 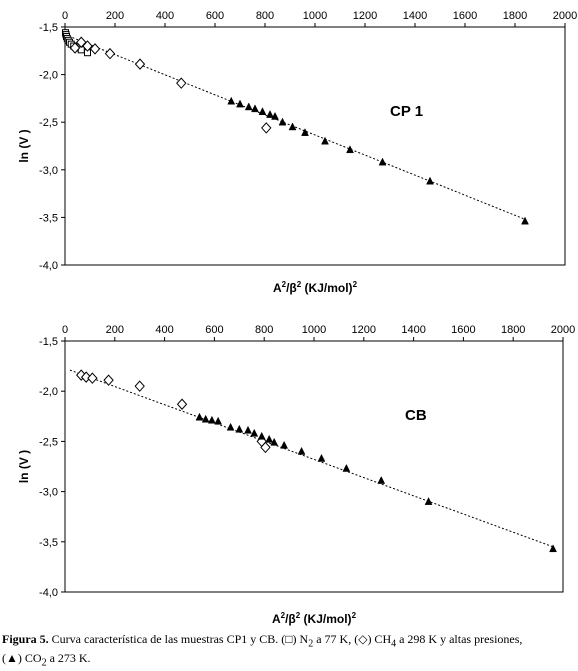 What do you see at coordinates (24, 466) in the screenshot?
I see `c1-y-axis-label: ln (V )` at bounding box center [24, 466].